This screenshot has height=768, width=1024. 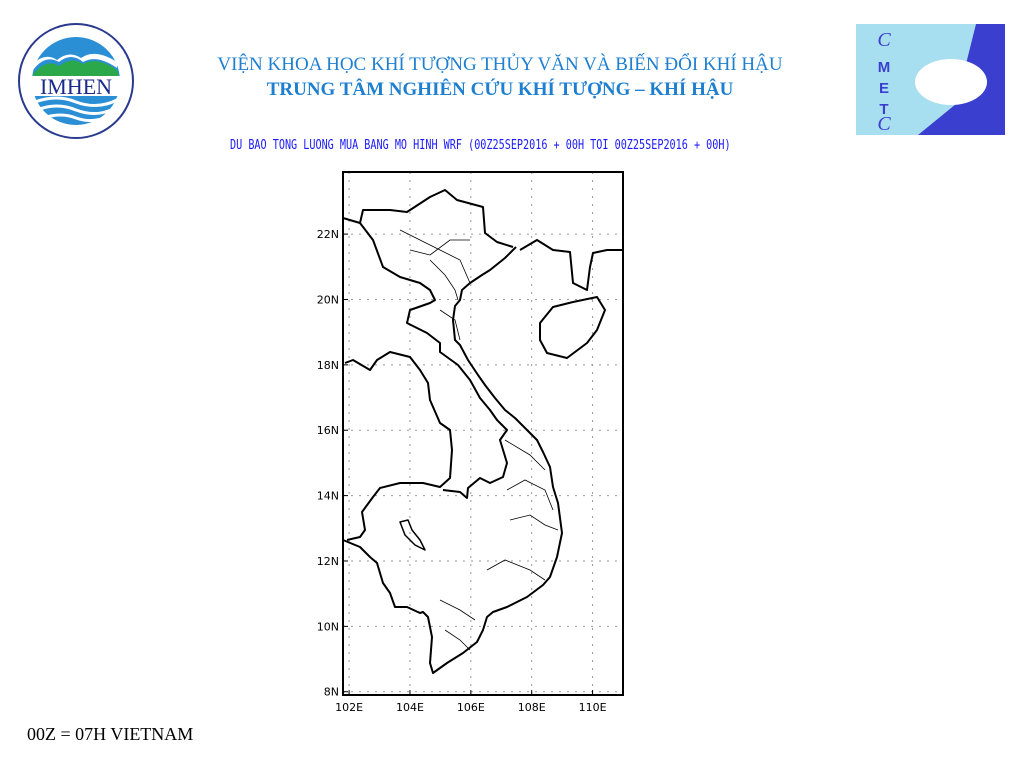 I want to click on timezone-note: 00Z = 07H VIETNAM, so click(x=110, y=734).